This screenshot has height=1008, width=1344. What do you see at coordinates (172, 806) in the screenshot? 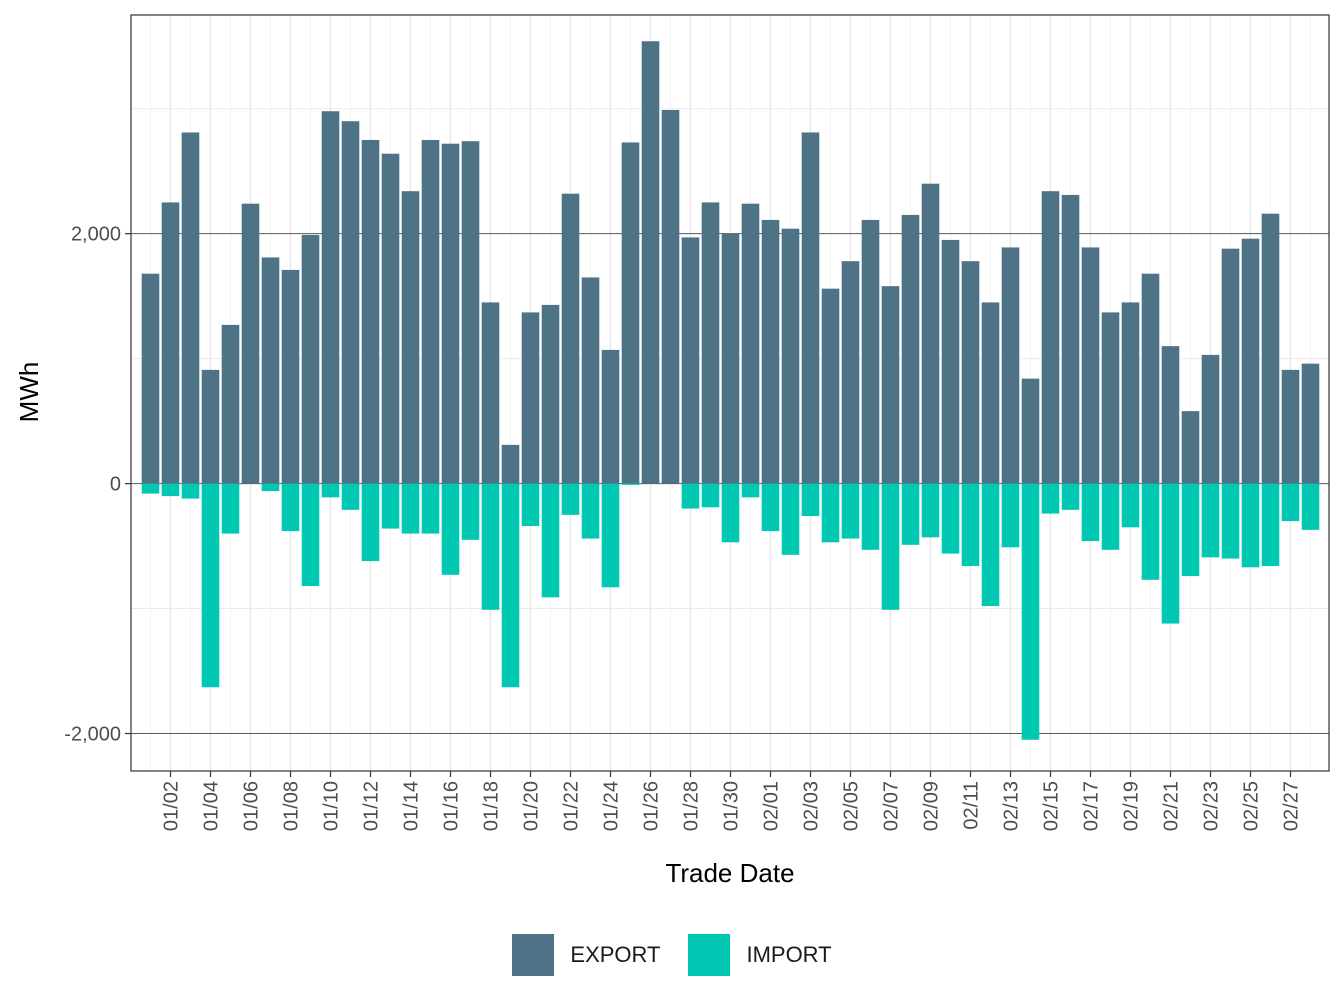
I see `x-tick-label: 01/02` at bounding box center [172, 806].